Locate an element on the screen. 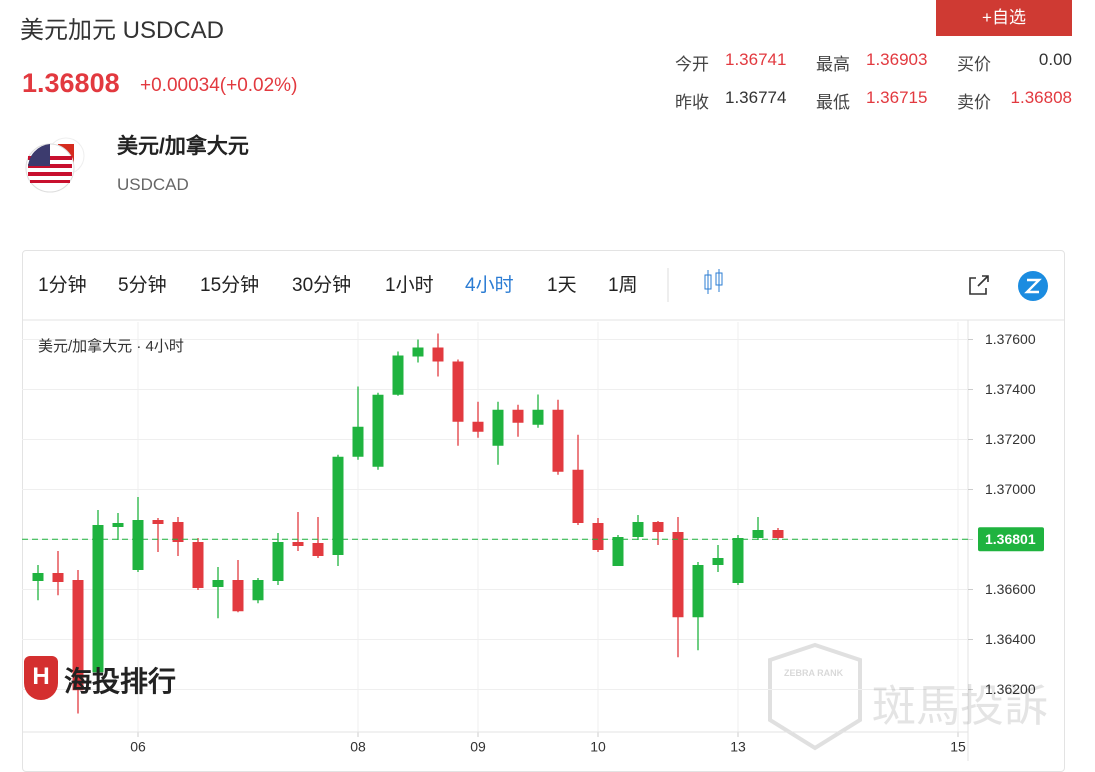 Image resolution: width=1095 pixels, height=772 pixels. stat-value: 1.36808 is located at coordinates (1041, 97).